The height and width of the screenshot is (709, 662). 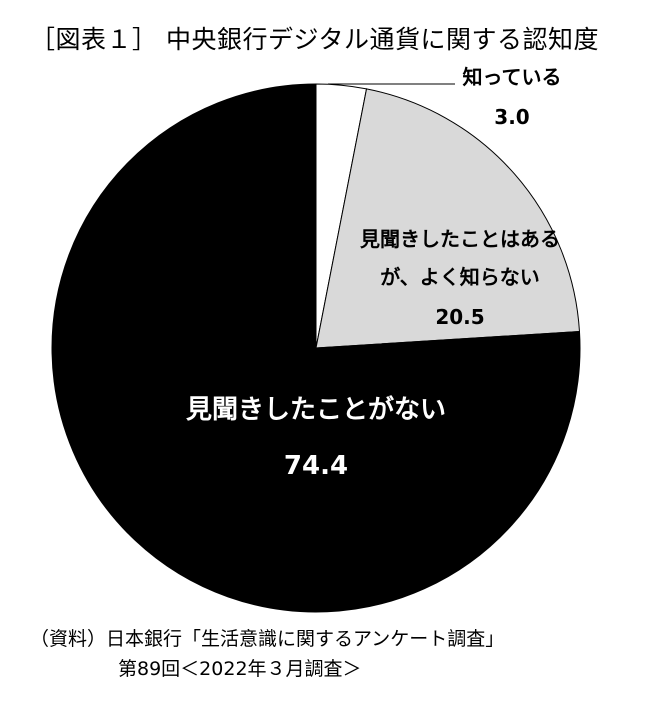 What do you see at coordinates (511, 117) in the screenshot?
I see `slice-value-know: 3.0` at bounding box center [511, 117].